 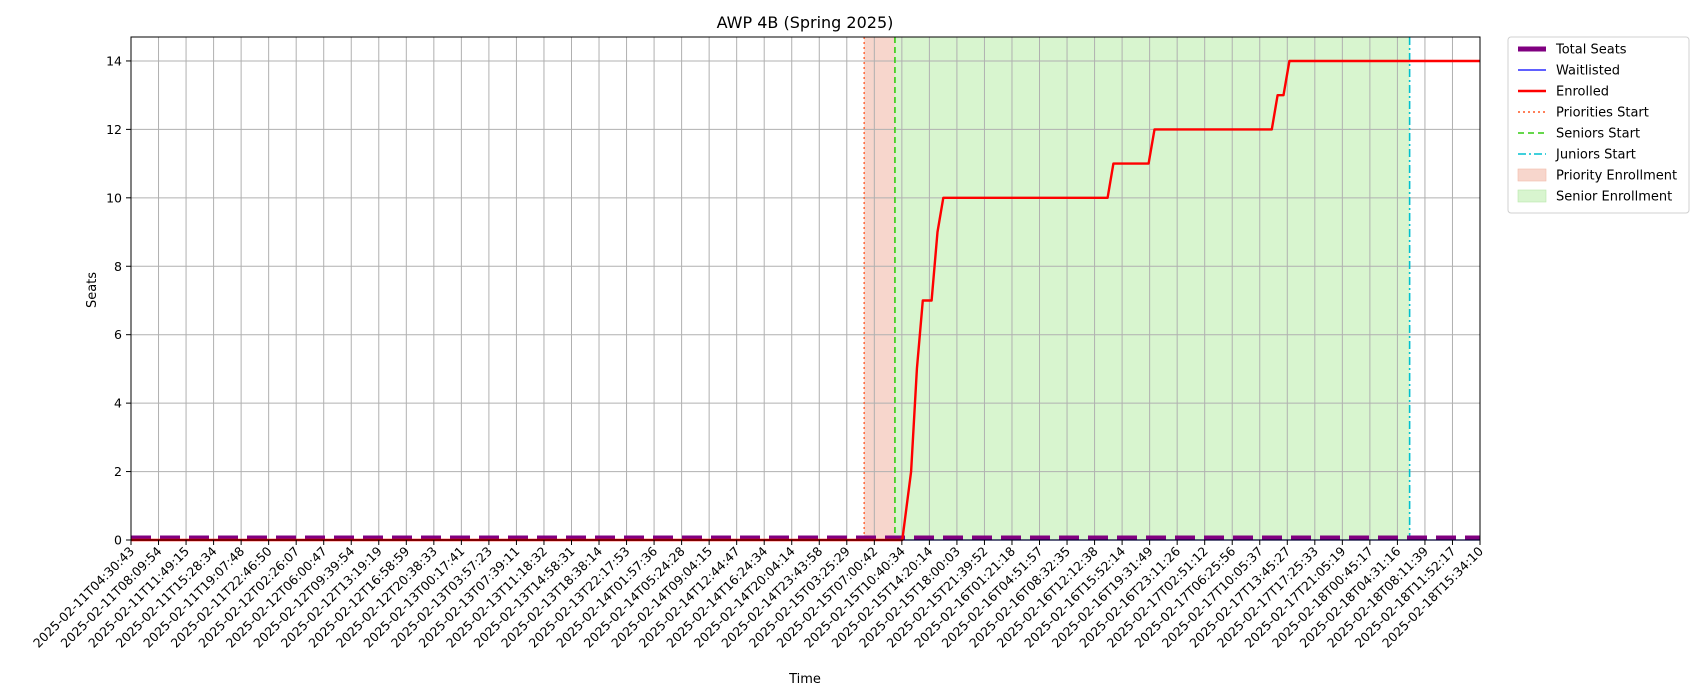 What do you see at coordinates (1588, 71) in the screenshot?
I see `legend-label: Waitlisted` at bounding box center [1588, 71].